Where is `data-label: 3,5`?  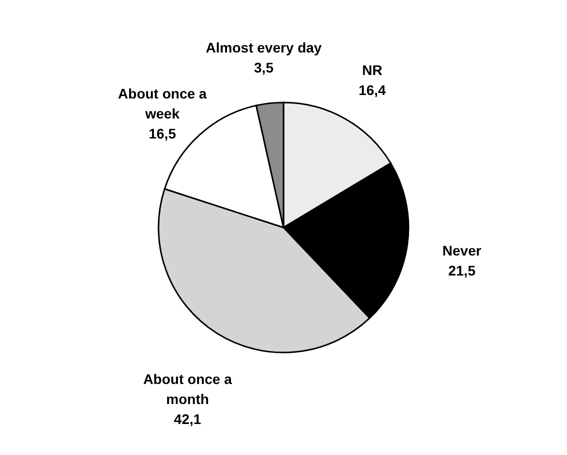 data-label: 3,5 is located at coordinates (264, 68).